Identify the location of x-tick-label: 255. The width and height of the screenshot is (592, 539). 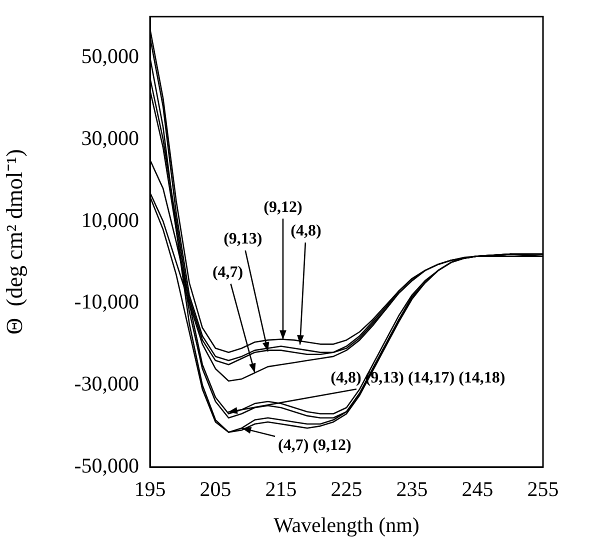
(543, 489).